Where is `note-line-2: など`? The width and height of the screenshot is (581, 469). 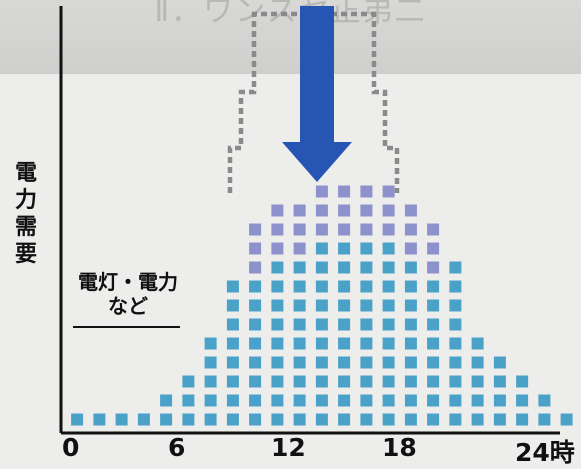 note-line-2: など is located at coordinates (128, 306).